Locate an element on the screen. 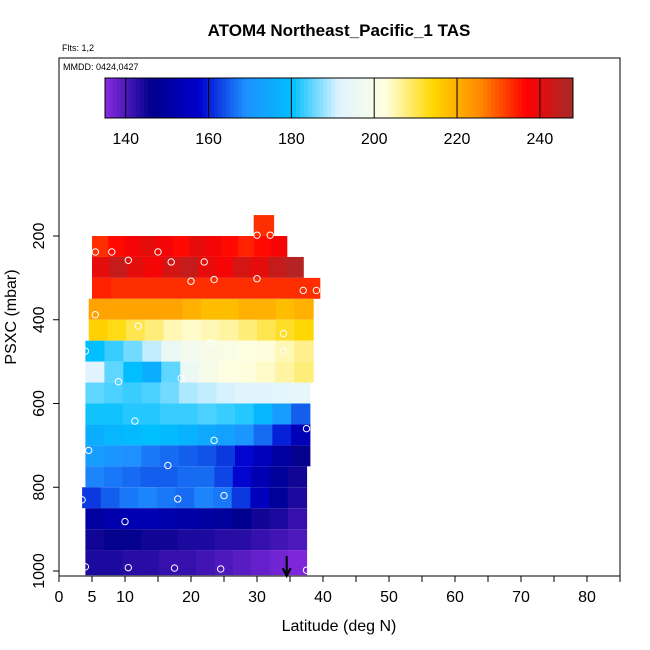 This screenshot has width=650, height=650. x-tick-label: 10 is located at coordinates (125, 597).